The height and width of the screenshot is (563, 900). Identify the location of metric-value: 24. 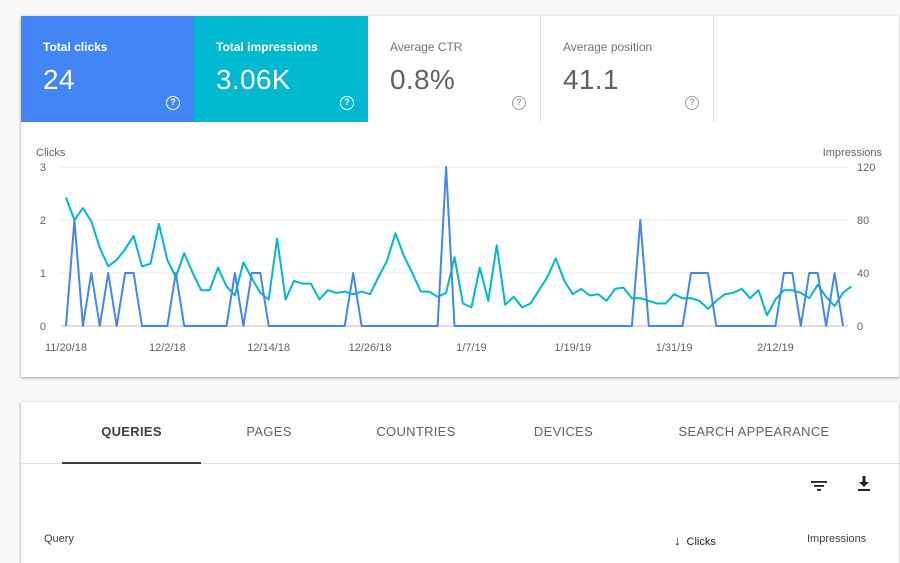
(59, 79).